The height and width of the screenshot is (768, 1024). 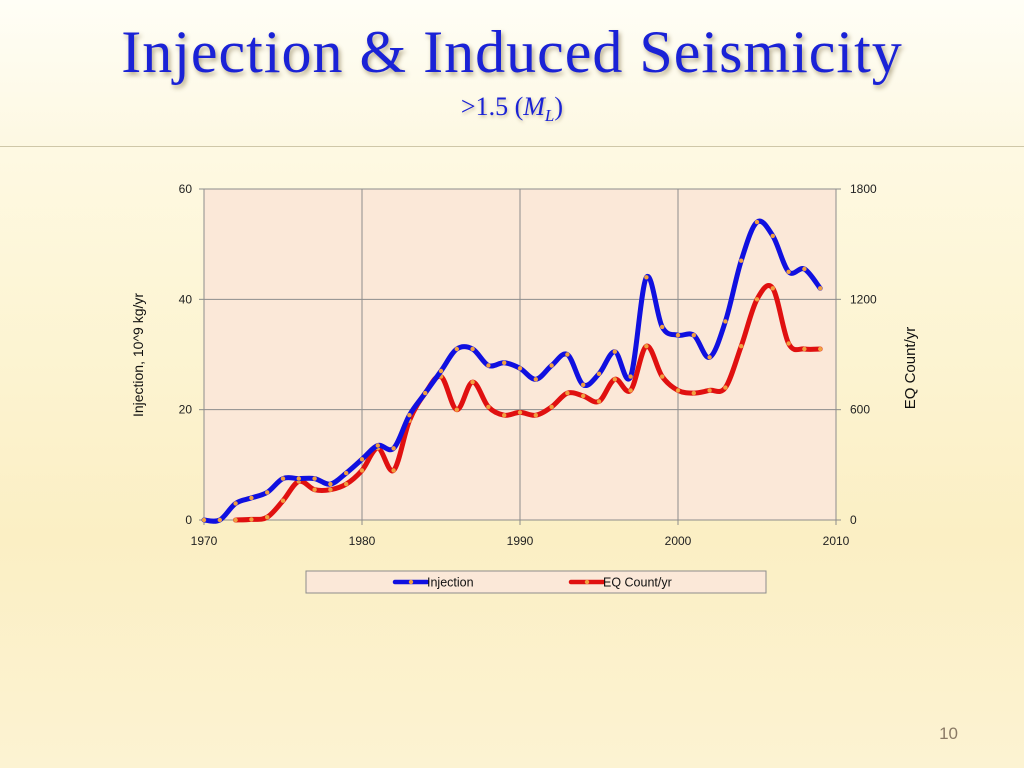 I want to click on subtitle-subscript: L, so click(x=549, y=116).